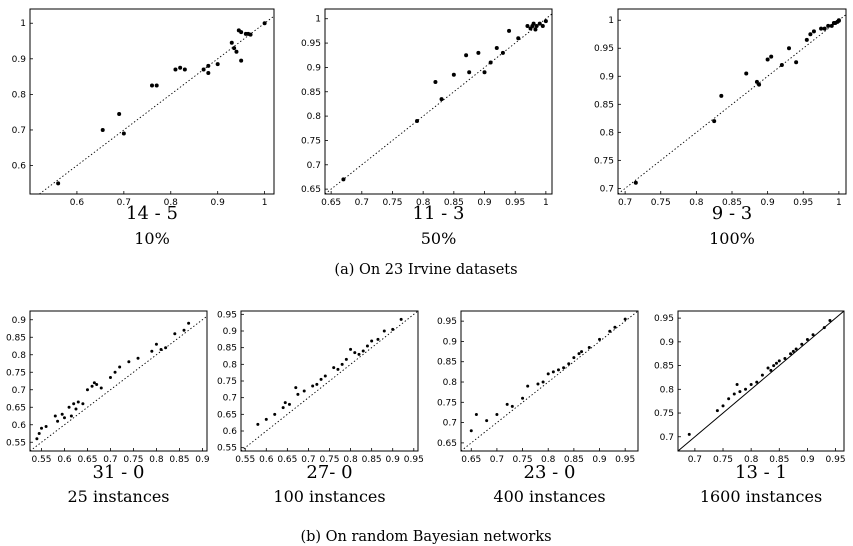 Image resolution: width=853 pixels, height=546 pixels. What do you see at coordinates (425, 270) in the screenshot?
I see `caption-a: (a) On 23 Irvine datasets` at bounding box center [425, 270].